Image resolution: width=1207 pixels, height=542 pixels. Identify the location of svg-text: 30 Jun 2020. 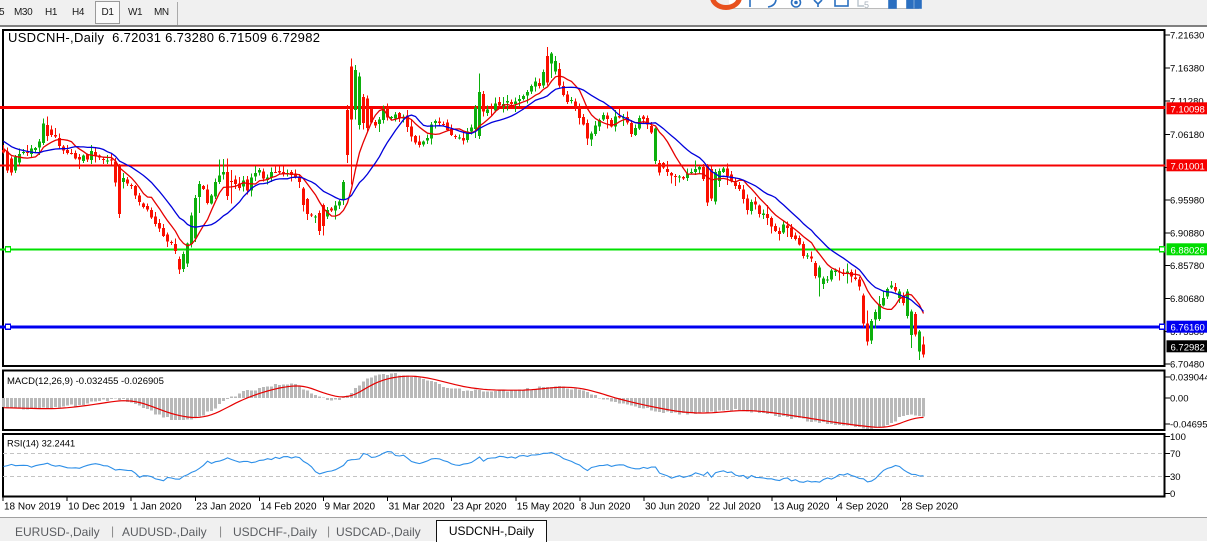
(672, 507).